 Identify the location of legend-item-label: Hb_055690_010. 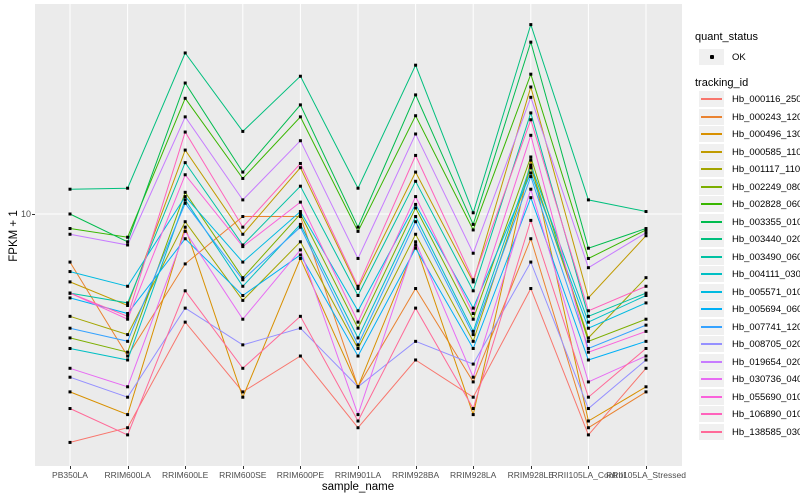
(766, 397).